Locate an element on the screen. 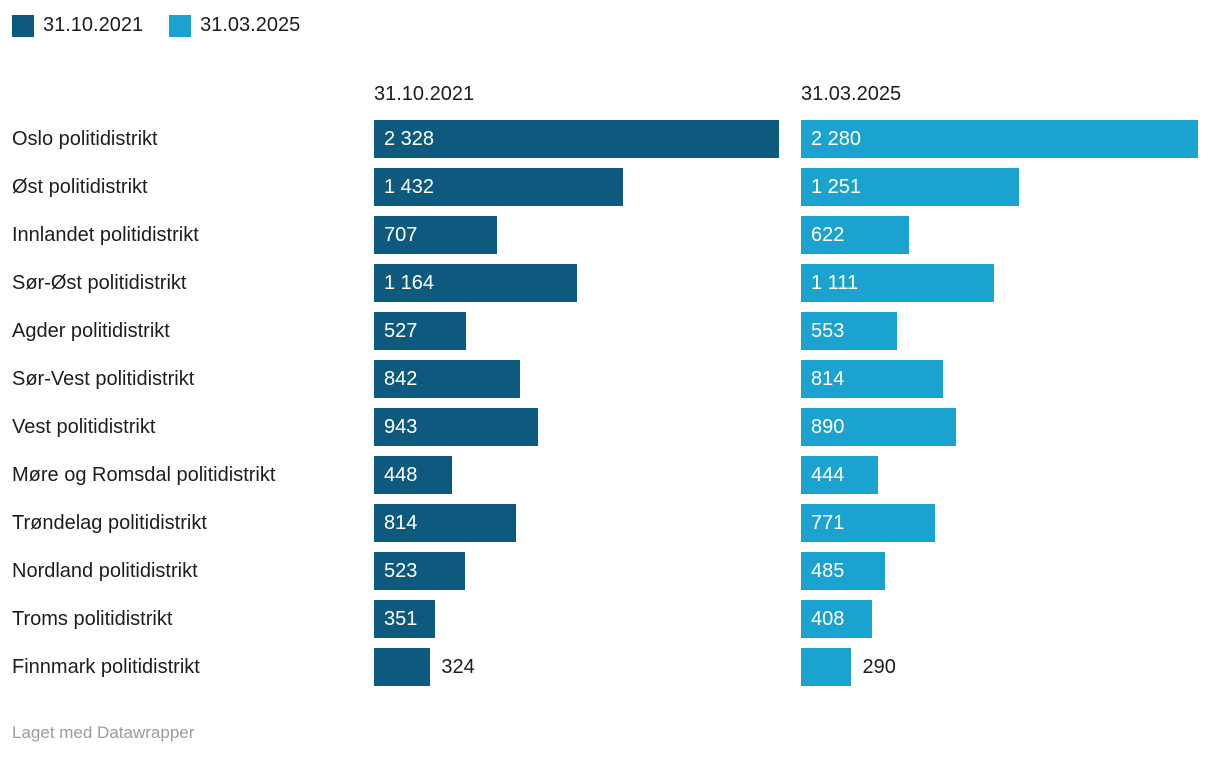  row-label: Trøndelag politidistrikt is located at coordinates (109, 522).